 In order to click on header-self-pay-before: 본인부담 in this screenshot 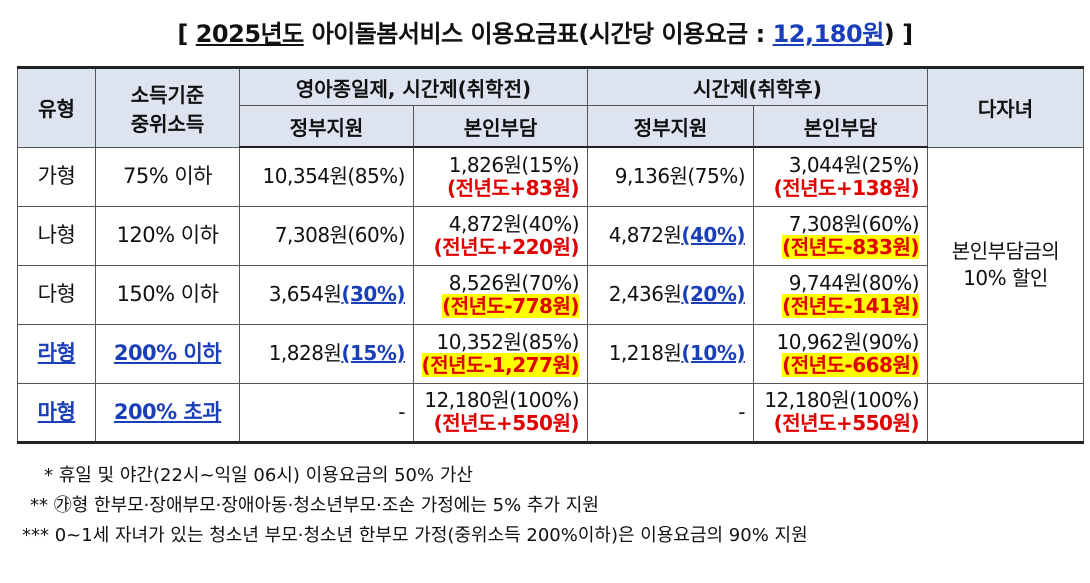, I will do `click(500, 126)`.